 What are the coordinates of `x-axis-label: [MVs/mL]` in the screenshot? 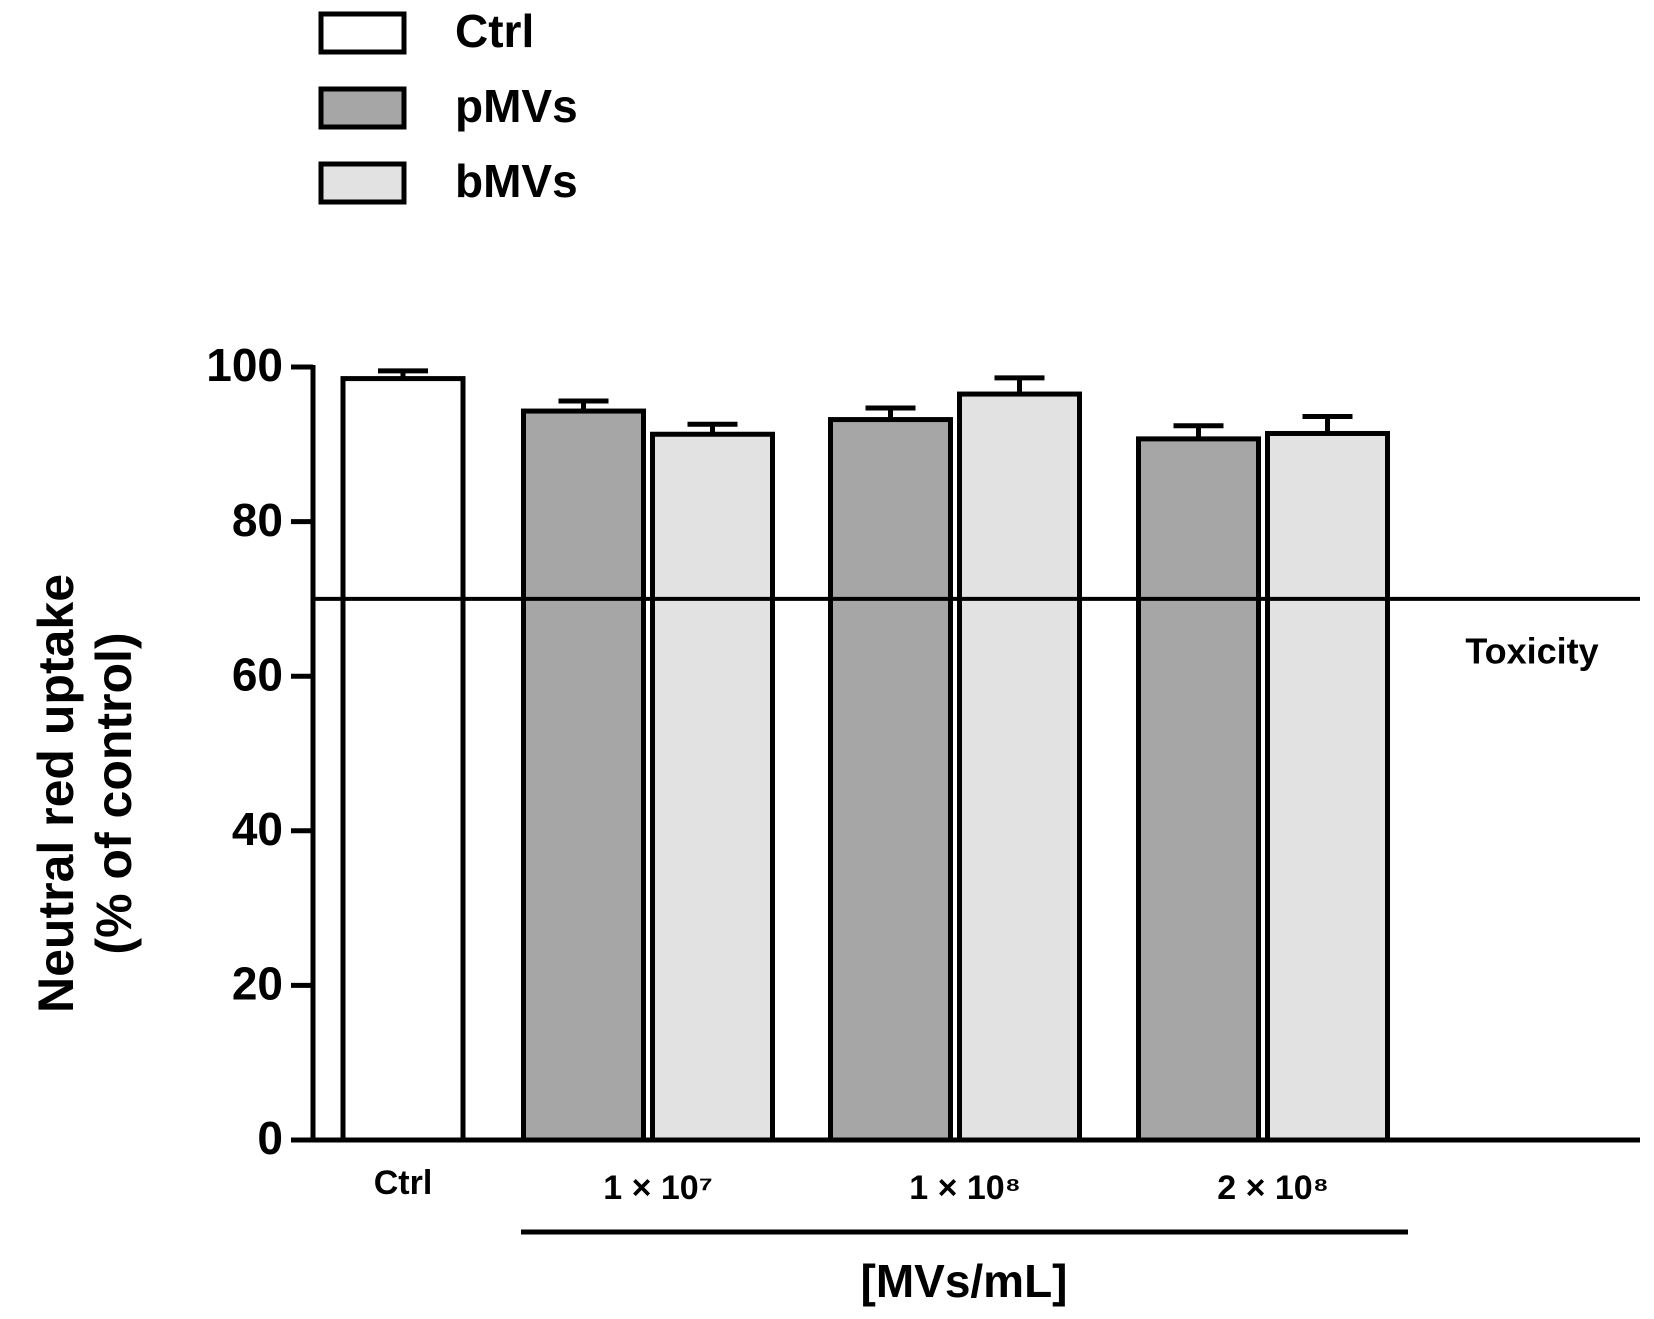 It's located at (964, 1281).